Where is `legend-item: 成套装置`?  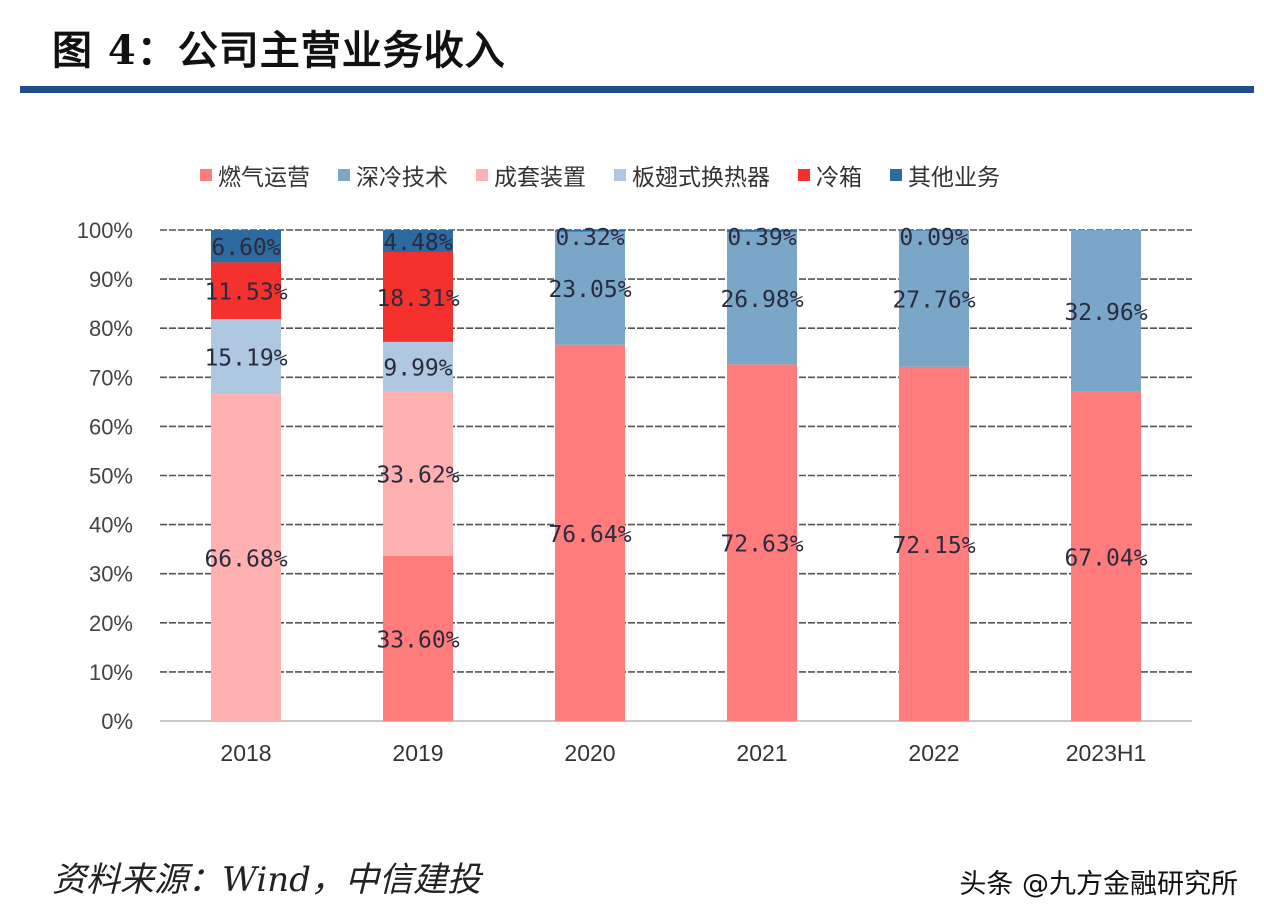
legend-item: 成套装置 is located at coordinates (531, 175).